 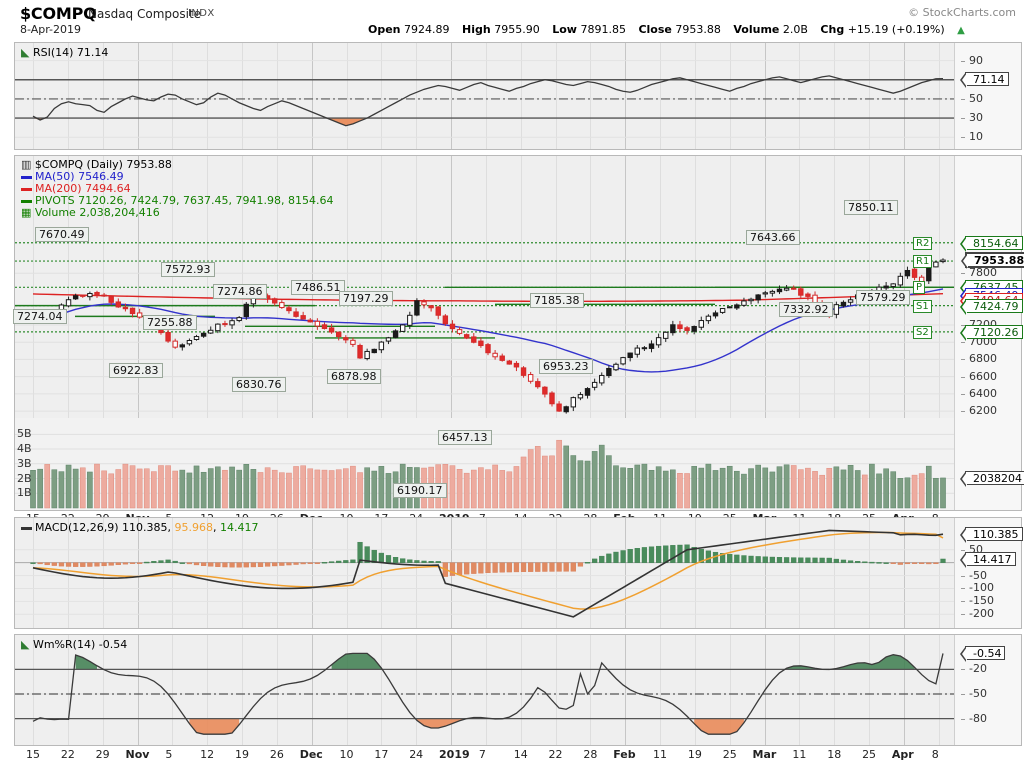 I want to click on date-label-feb-17: Feb, so click(x=624, y=754).